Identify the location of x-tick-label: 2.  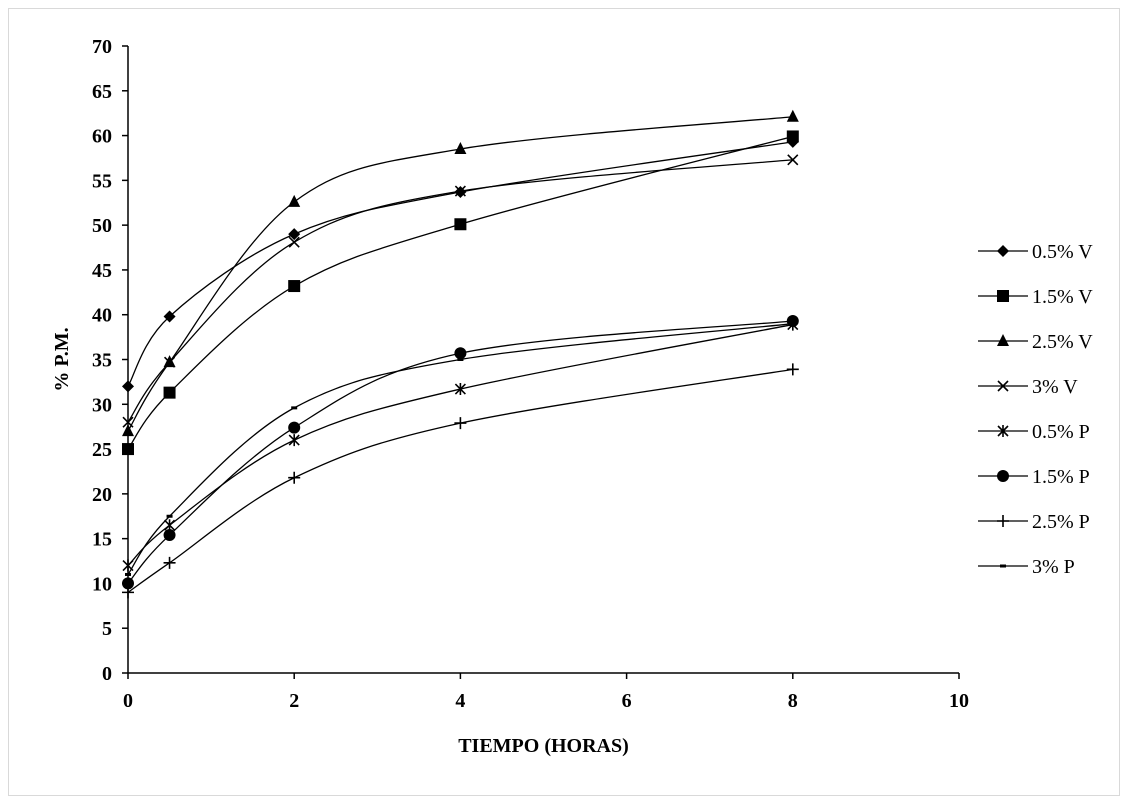
(294, 701).